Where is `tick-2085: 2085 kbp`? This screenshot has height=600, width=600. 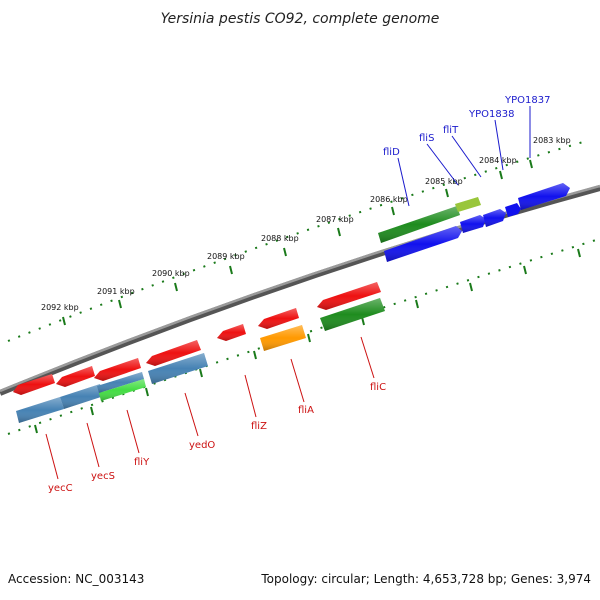 tick-2085: 2085 kbp is located at coordinates (444, 187).